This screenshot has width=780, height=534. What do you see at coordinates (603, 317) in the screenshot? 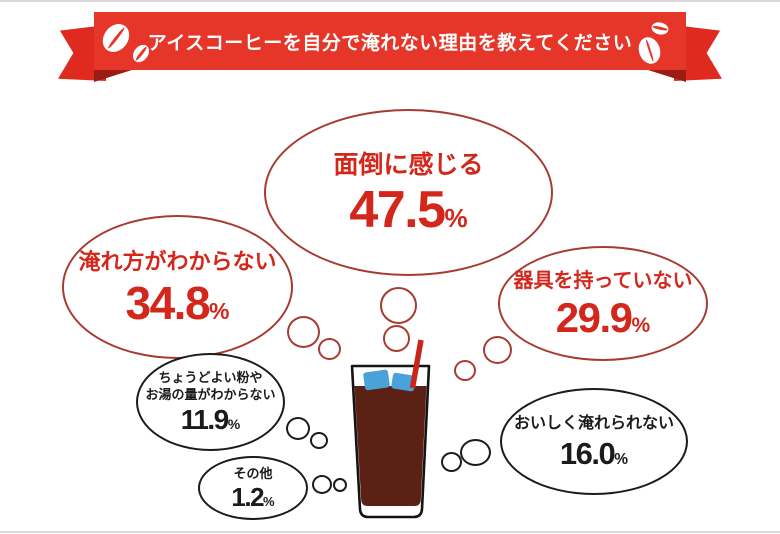
I see `bubble-equipment-value: 29.9%` at bounding box center [603, 317].